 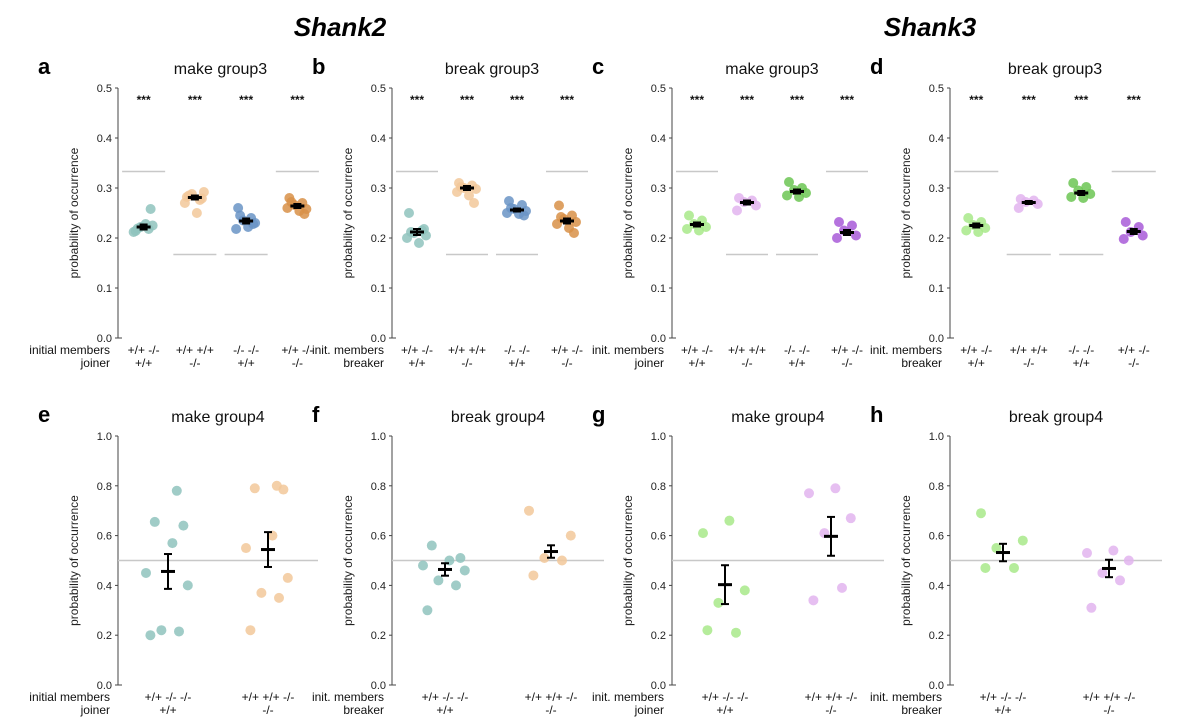 What do you see at coordinates (467, 350) in the screenshot?
I see `condition-label: +/+ +/+` at bounding box center [467, 350].